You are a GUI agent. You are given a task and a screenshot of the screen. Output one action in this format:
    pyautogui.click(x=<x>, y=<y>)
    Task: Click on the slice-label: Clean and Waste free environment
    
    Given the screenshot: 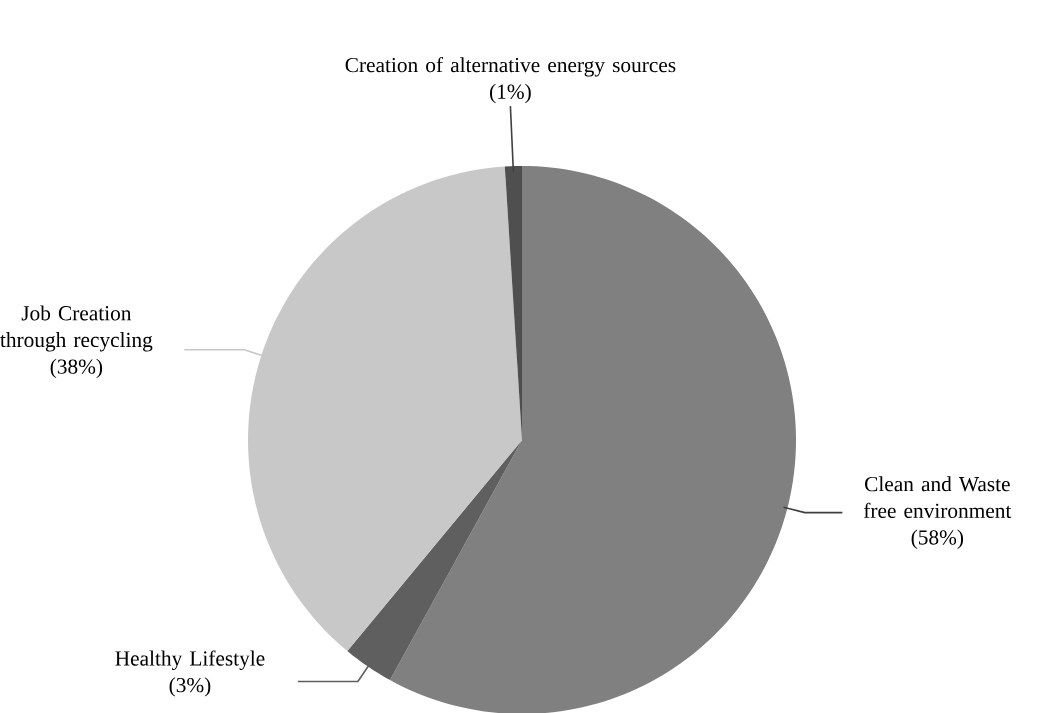 What is the action you would take?
    pyautogui.click(x=937, y=497)
    